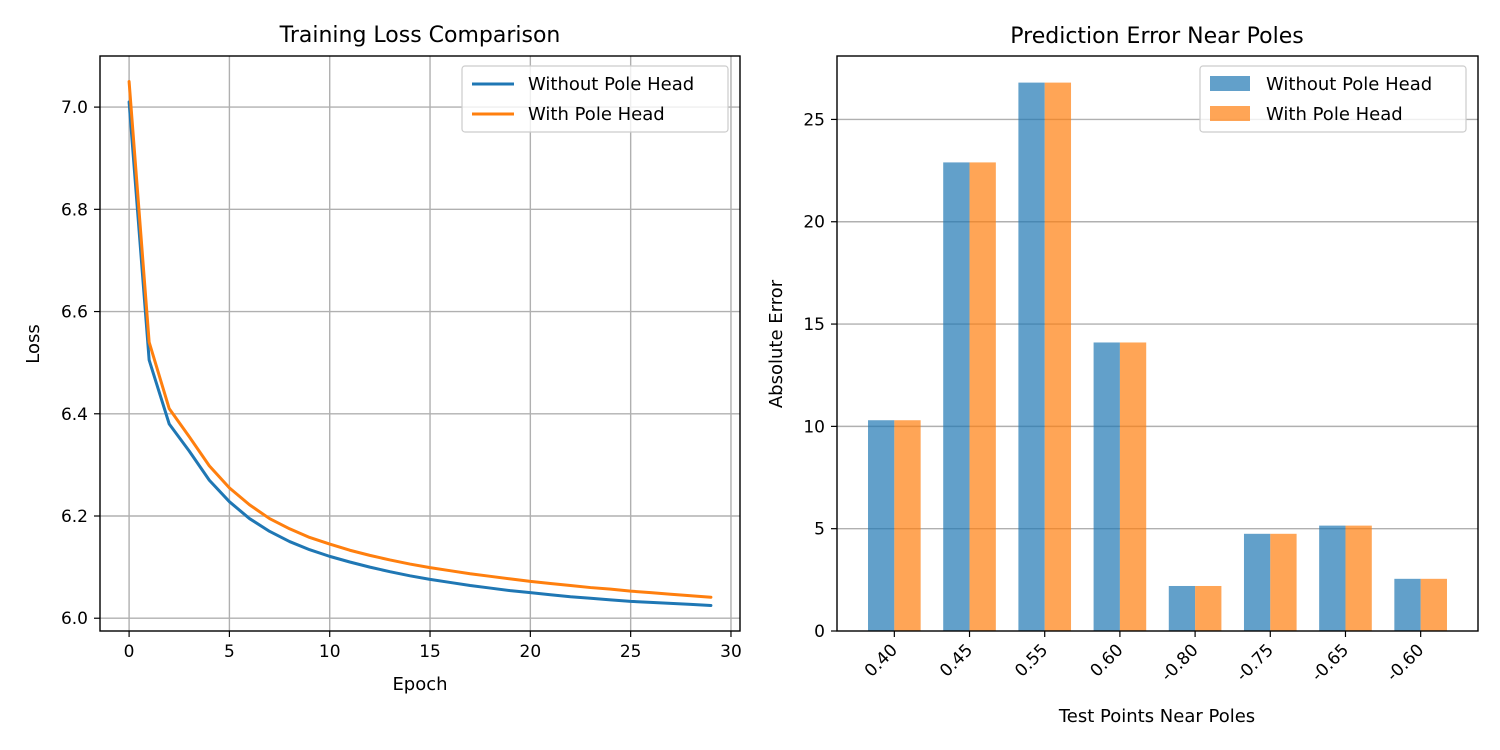  Describe the element at coordinates (1144, 658) in the screenshot. I see `x-ticks: 0.40 0.45 0.55 0.60 -0.80 -0.75 -0.65 -0.60` at that location.